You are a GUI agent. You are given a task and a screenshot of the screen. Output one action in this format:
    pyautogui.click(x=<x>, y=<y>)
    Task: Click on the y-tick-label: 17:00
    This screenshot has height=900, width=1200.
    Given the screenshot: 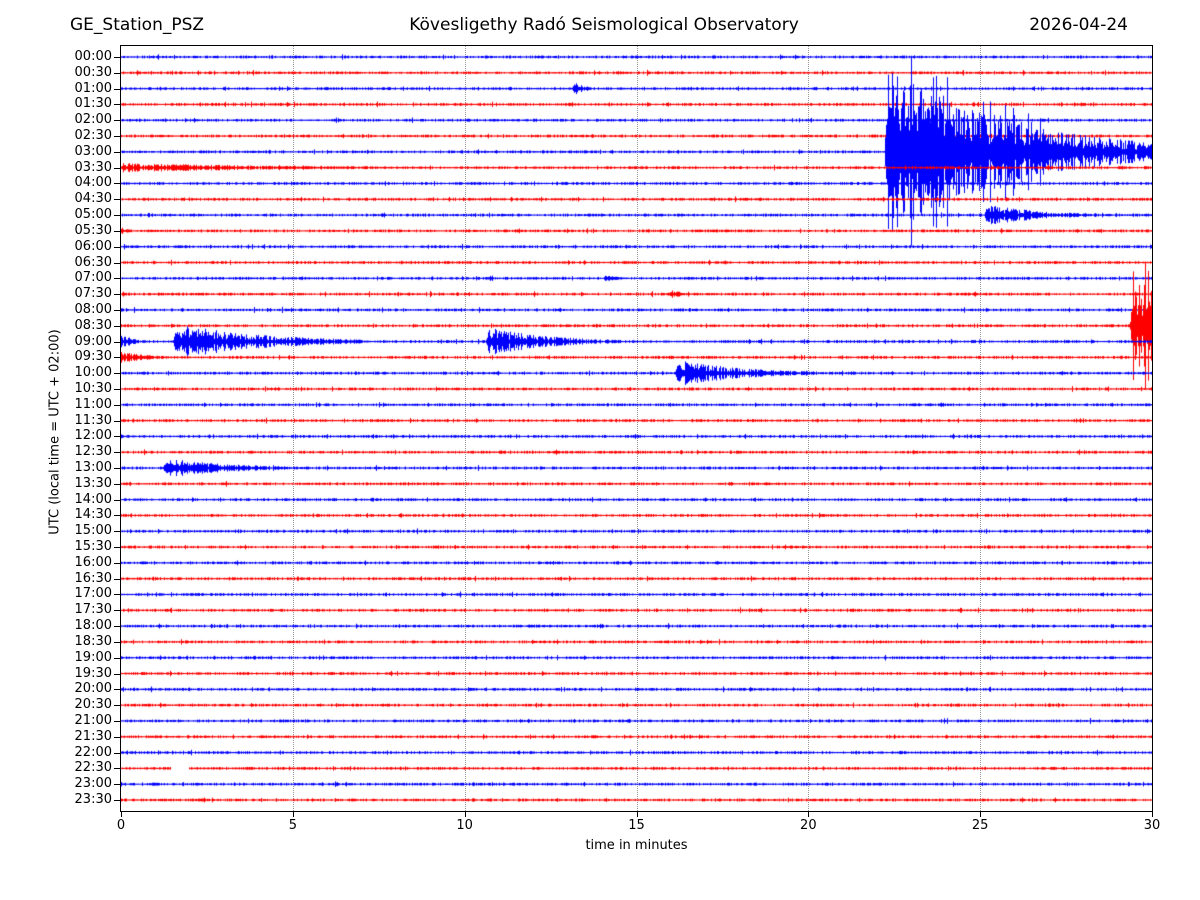 What is the action you would take?
    pyautogui.click(x=93, y=594)
    